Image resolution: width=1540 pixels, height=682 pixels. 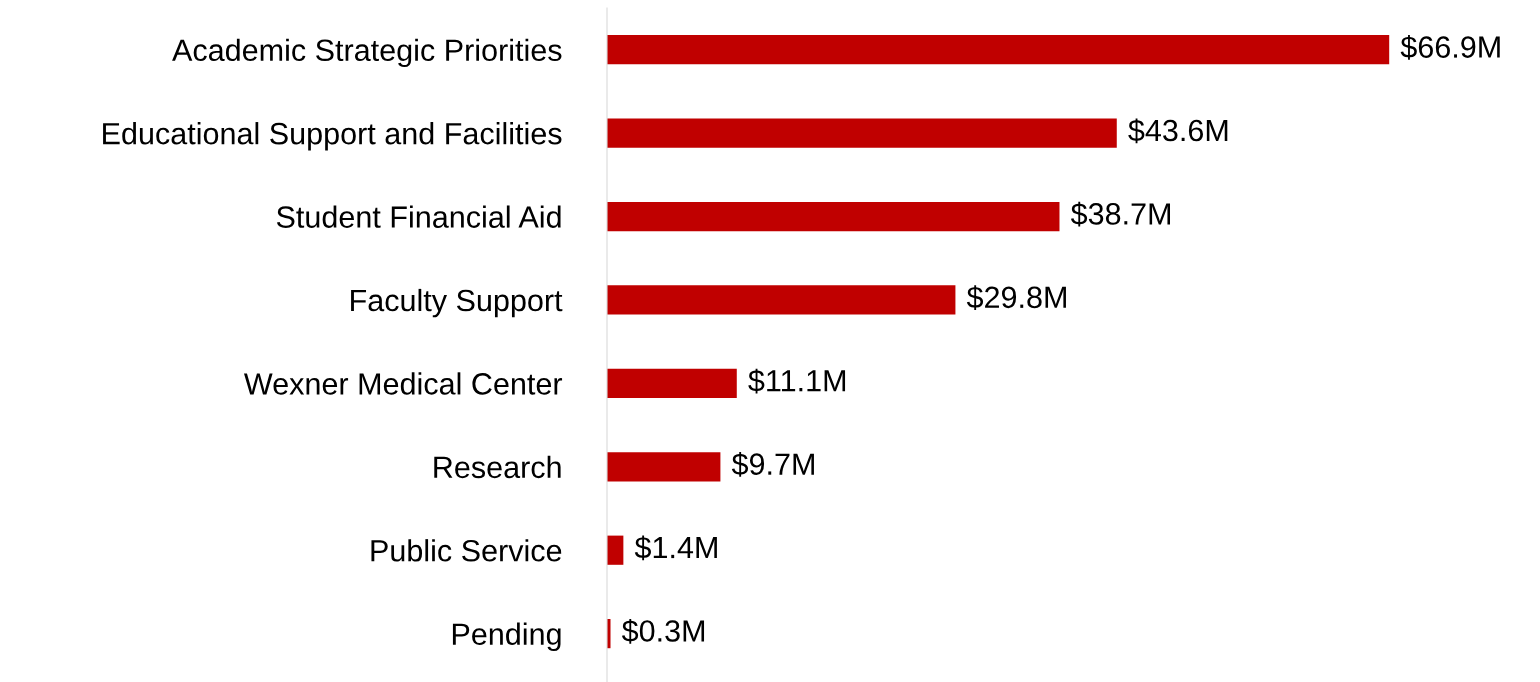 What do you see at coordinates (663, 631) in the screenshot?
I see `data-label: $0.3M` at bounding box center [663, 631].